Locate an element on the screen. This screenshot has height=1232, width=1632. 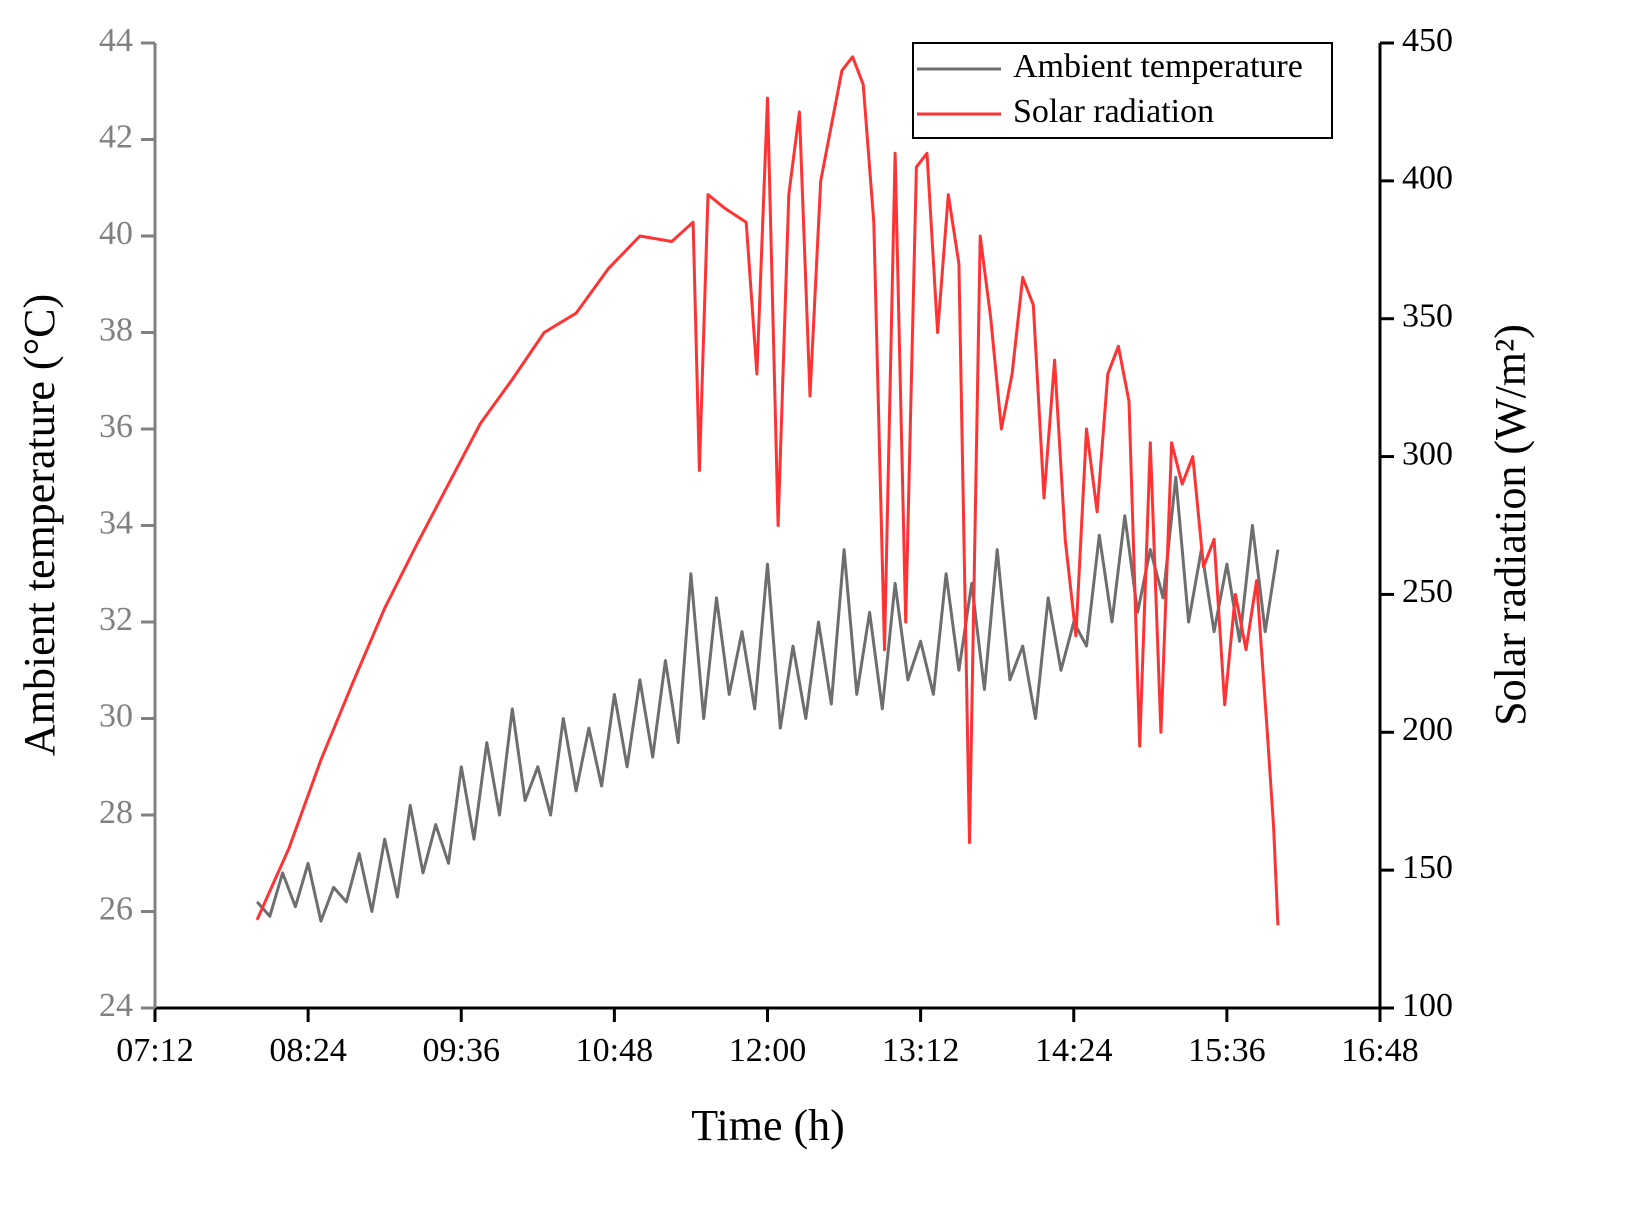
y-tick-label: 30 is located at coordinates (116, 715).